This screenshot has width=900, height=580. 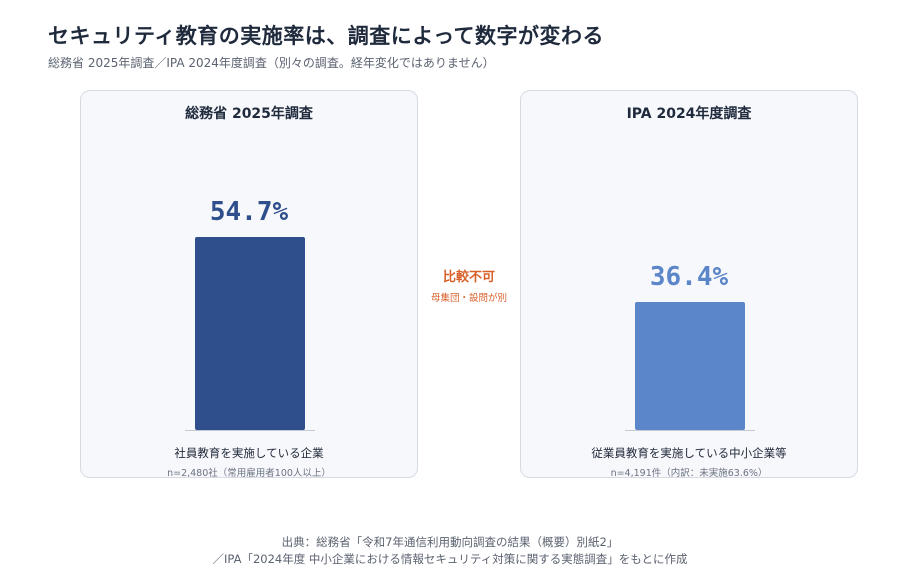 I want to click on category-label-right: 従業員教育を実施している中小企業等, so click(x=689, y=453).